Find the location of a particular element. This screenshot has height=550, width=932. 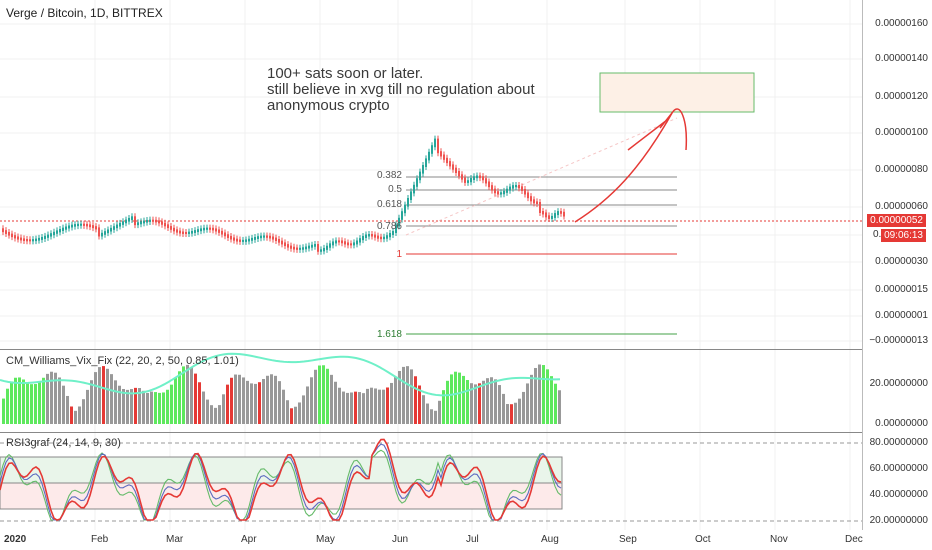

price-axis-label: −0.00000013 is located at coordinates (898, 340).